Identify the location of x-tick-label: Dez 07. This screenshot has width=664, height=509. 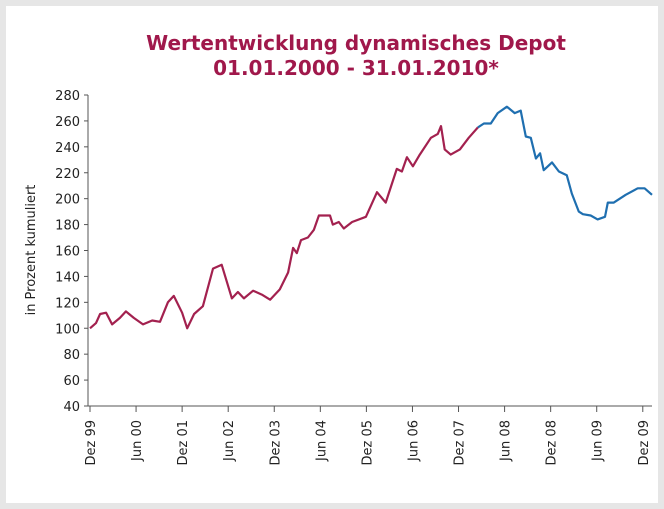
(460, 443).